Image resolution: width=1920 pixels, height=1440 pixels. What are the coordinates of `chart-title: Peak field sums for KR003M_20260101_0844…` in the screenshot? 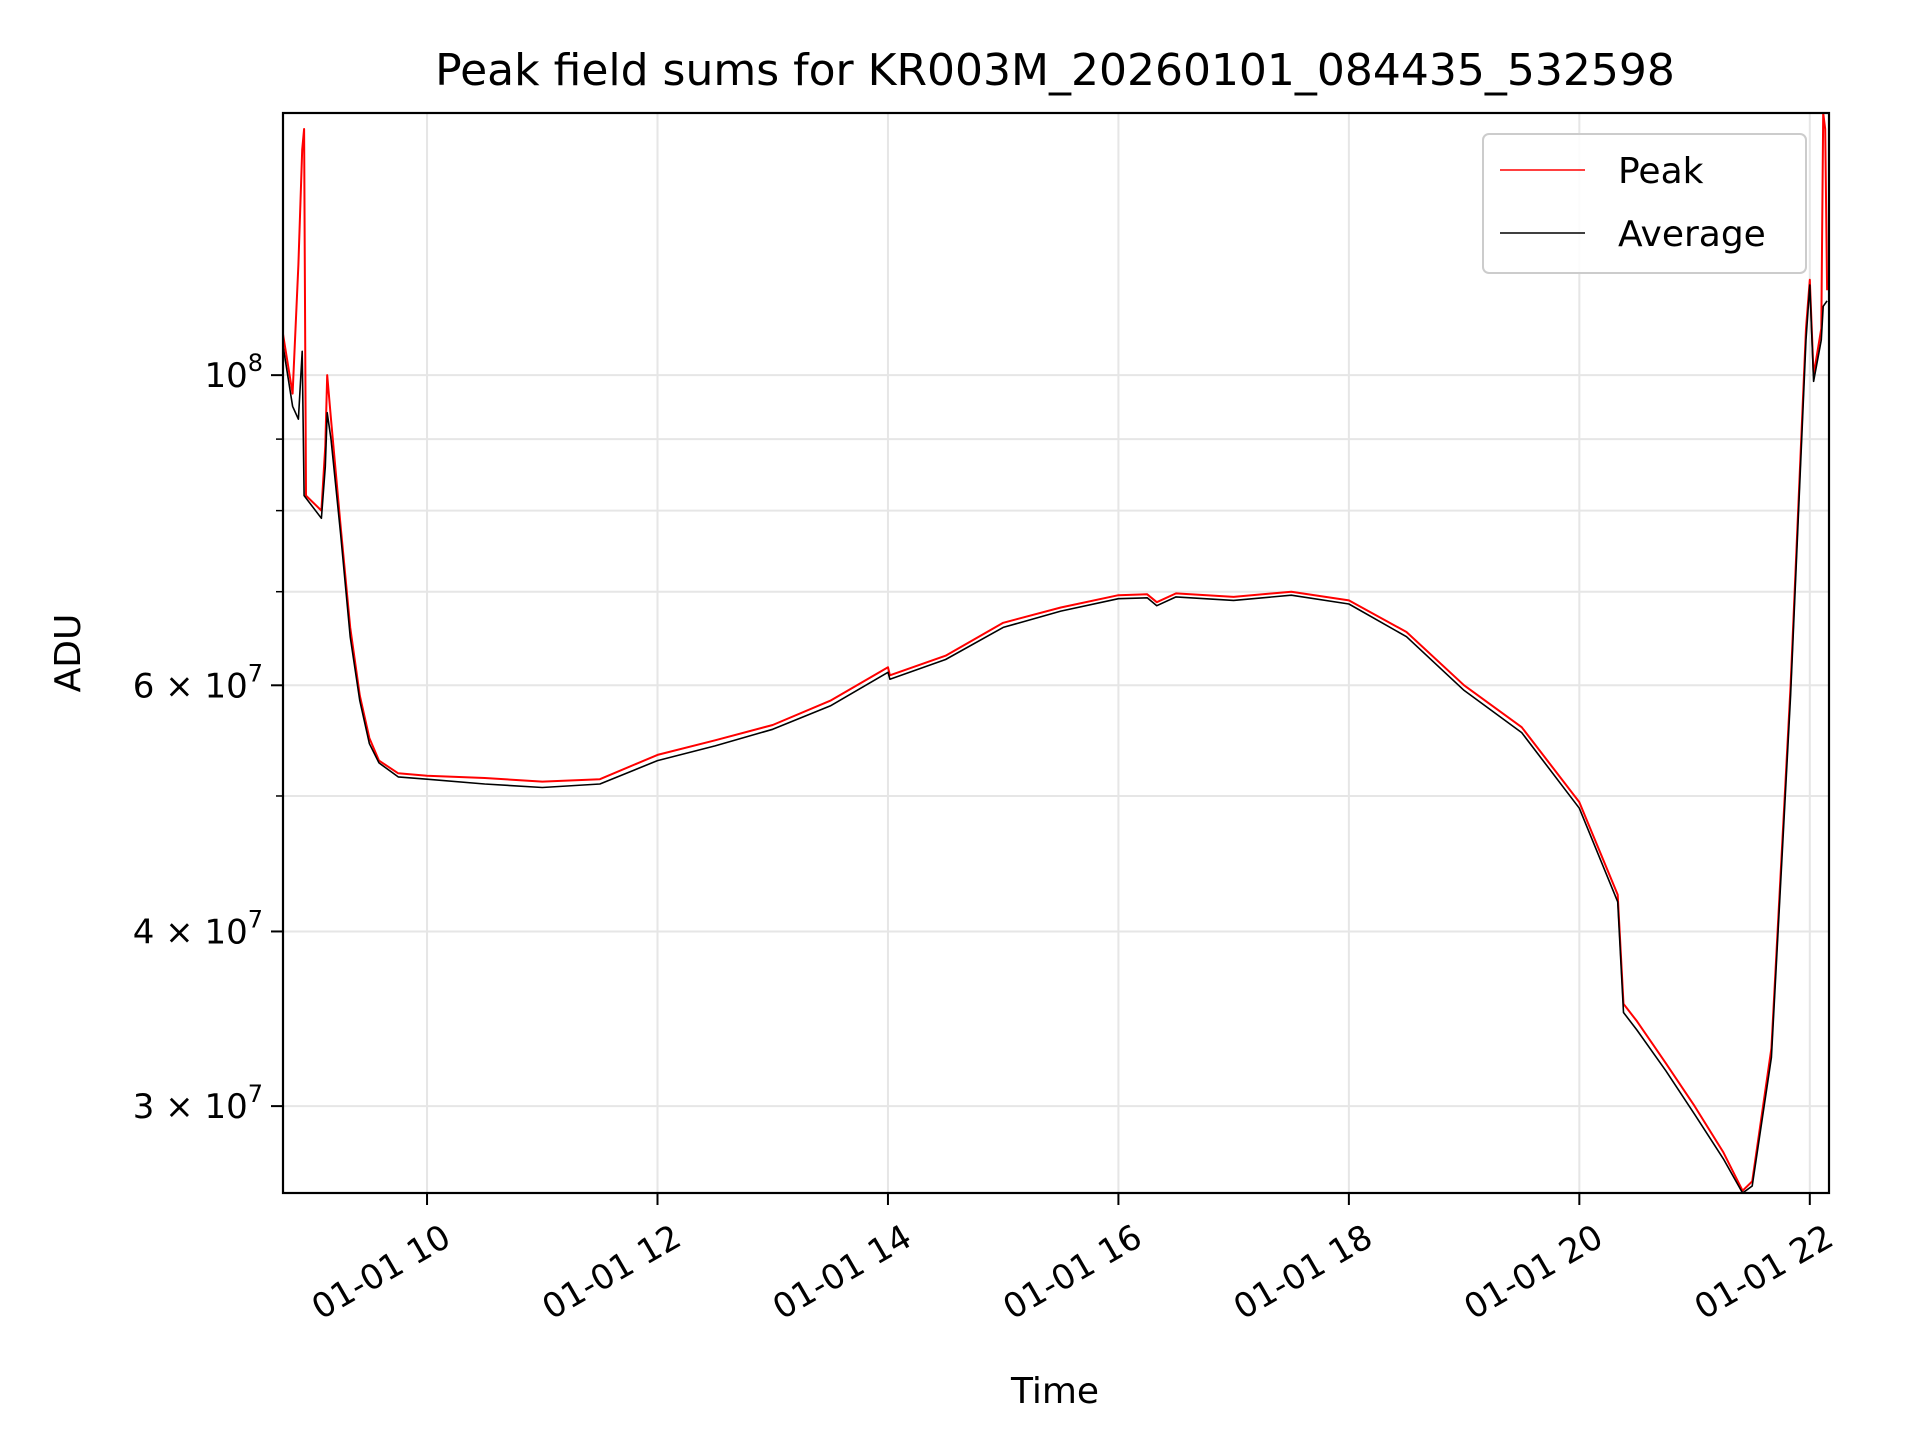 It's located at (1055, 70).